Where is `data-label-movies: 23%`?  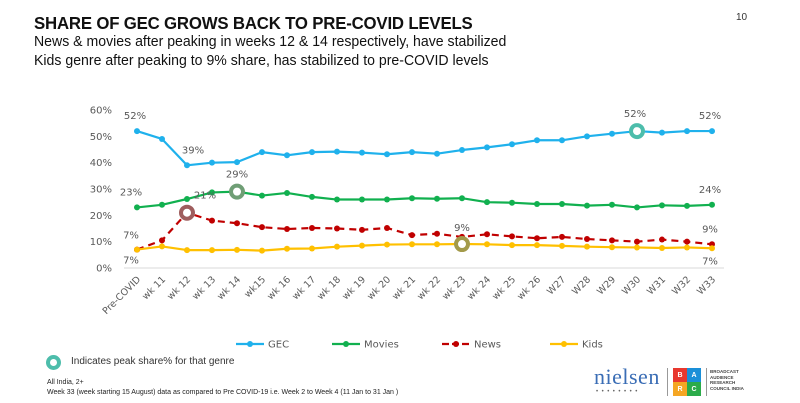
data-label-movies: 23% is located at coordinates (131, 192).